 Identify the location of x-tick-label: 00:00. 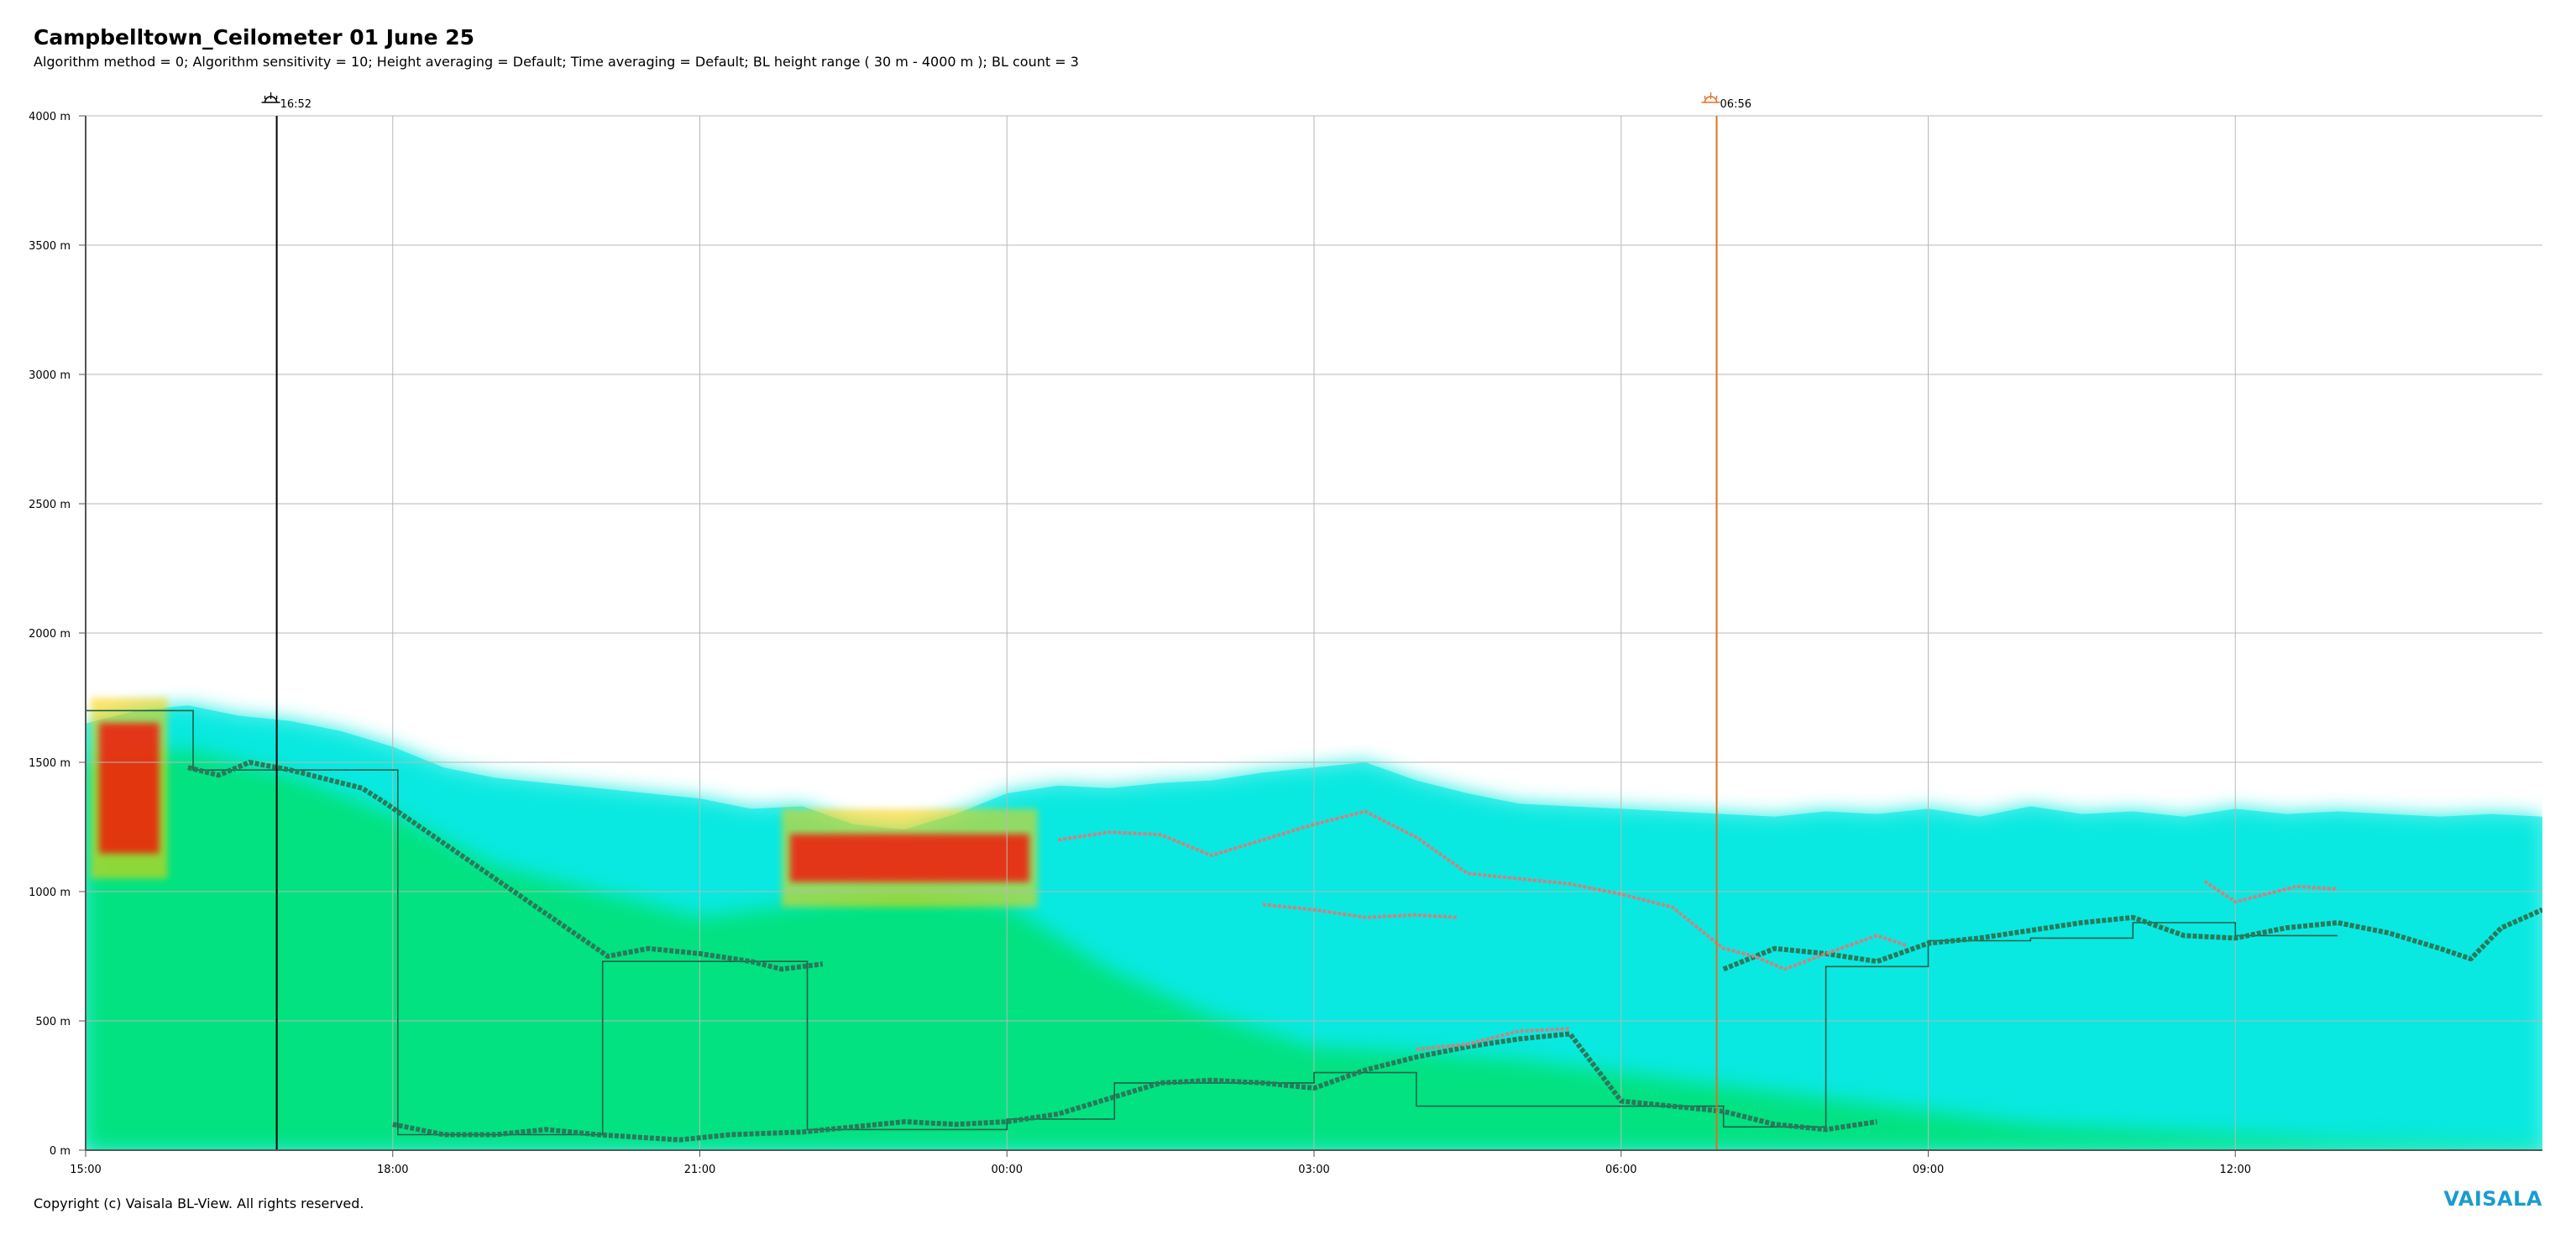
(1007, 1170).